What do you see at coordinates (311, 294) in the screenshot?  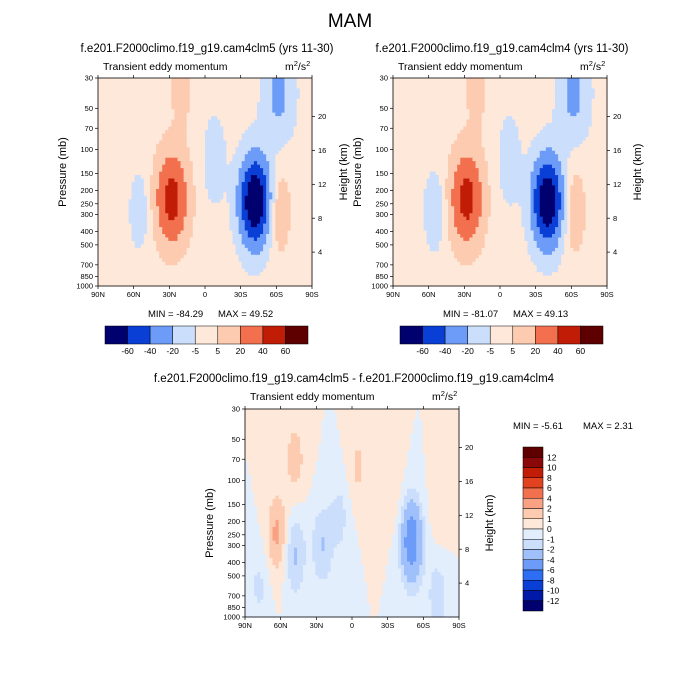 I see `p1-xtick-label: 90S` at bounding box center [311, 294].